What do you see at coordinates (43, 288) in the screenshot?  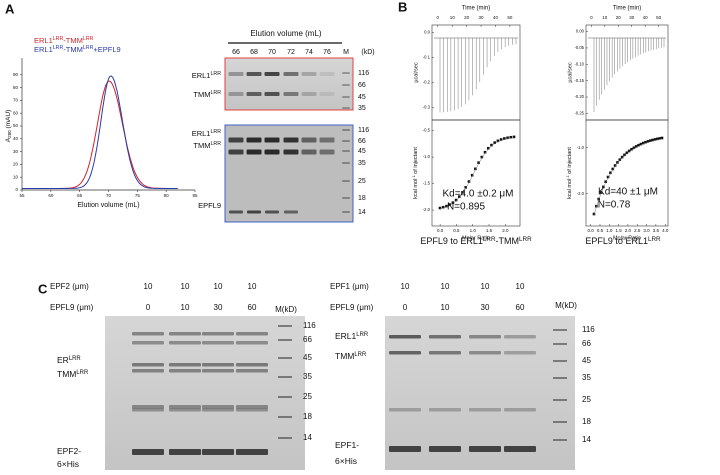 I see `panel-label: C` at bounding box center [43, 288].